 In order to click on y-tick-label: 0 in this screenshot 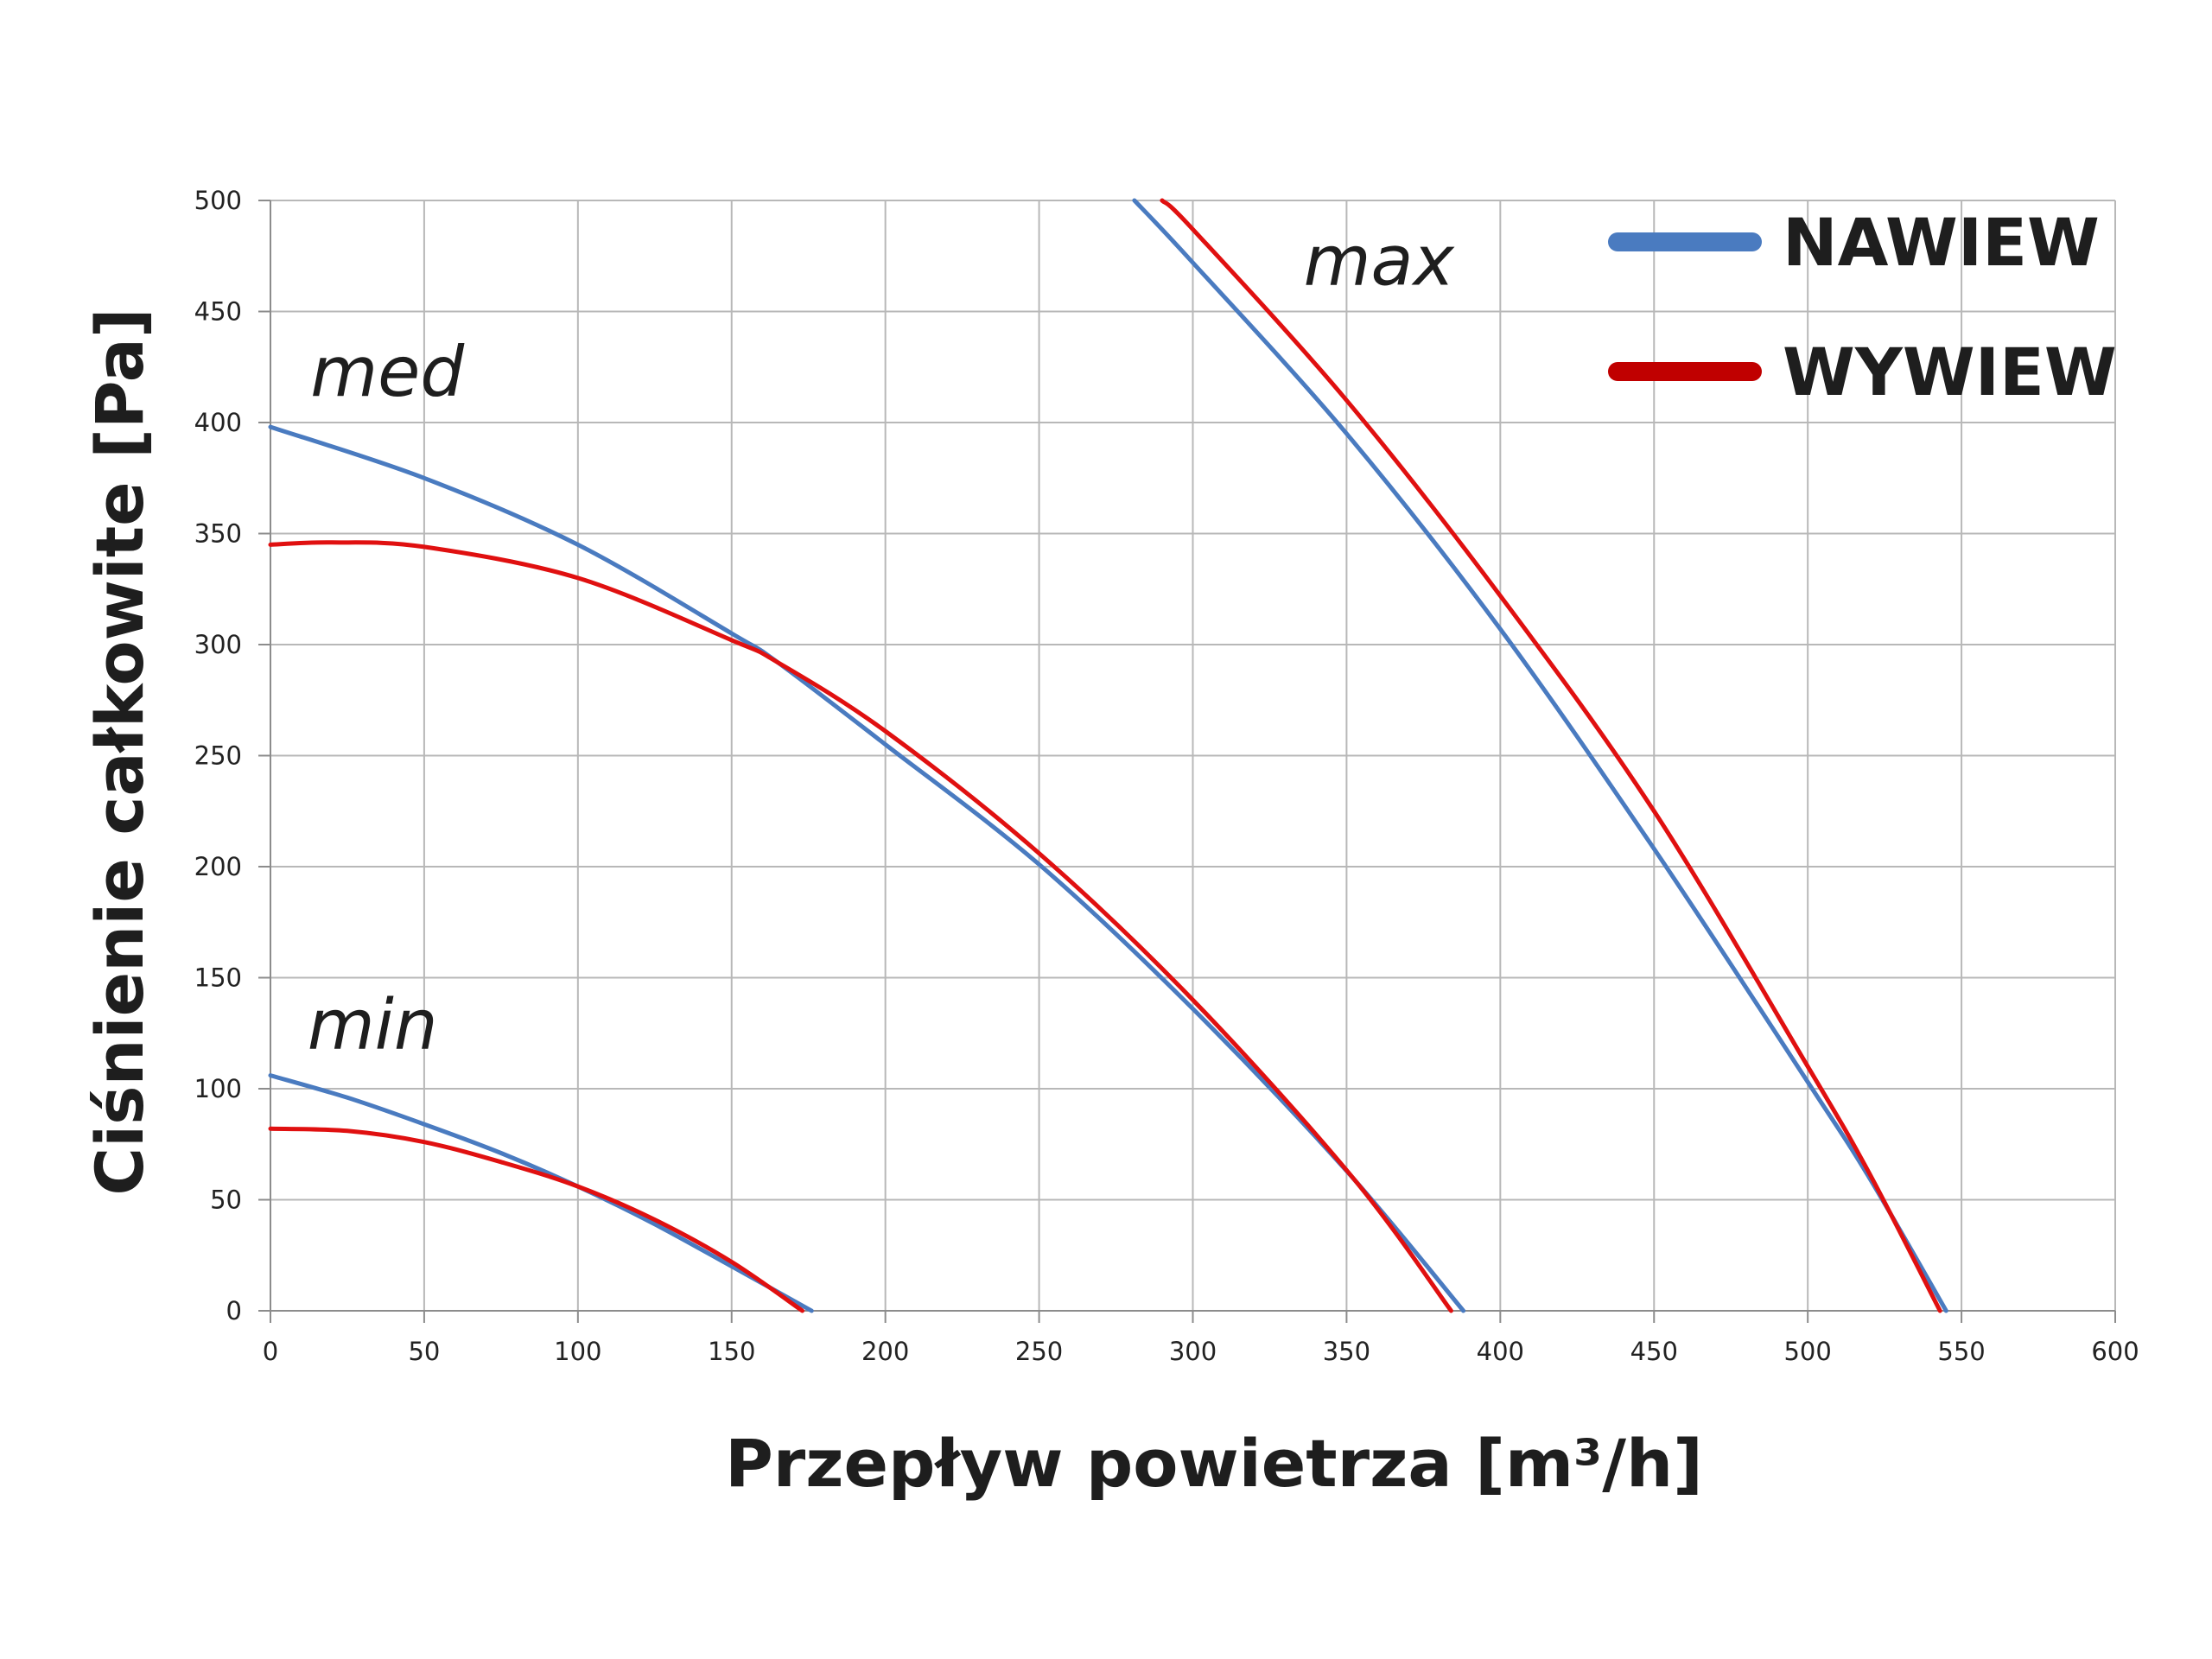, I will do `click(234, 1310)`.